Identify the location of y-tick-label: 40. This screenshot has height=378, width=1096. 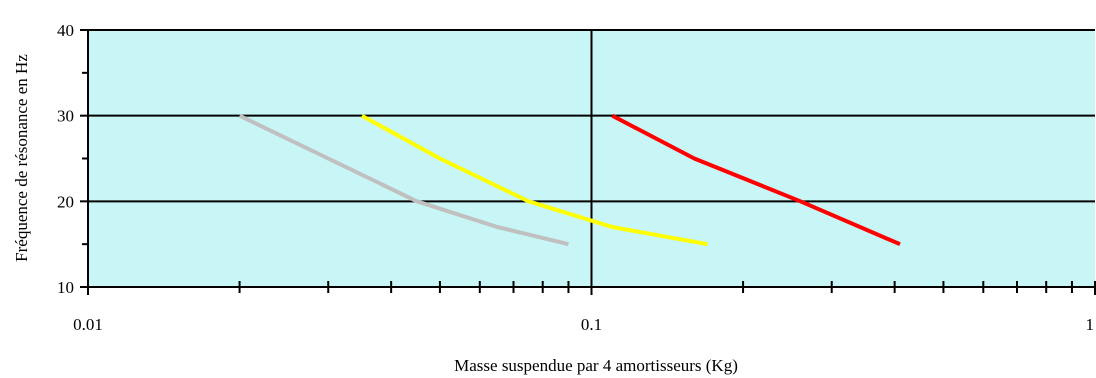
(65, 30).